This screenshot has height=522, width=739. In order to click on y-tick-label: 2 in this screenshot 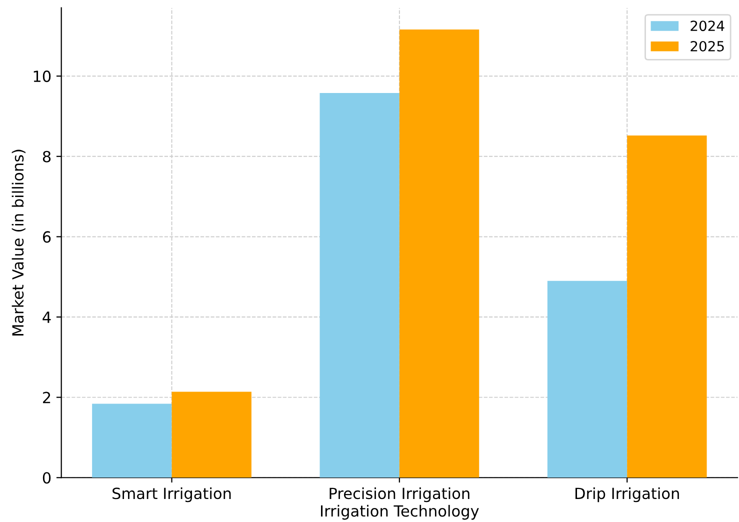, I will do `click(46, 398)`.